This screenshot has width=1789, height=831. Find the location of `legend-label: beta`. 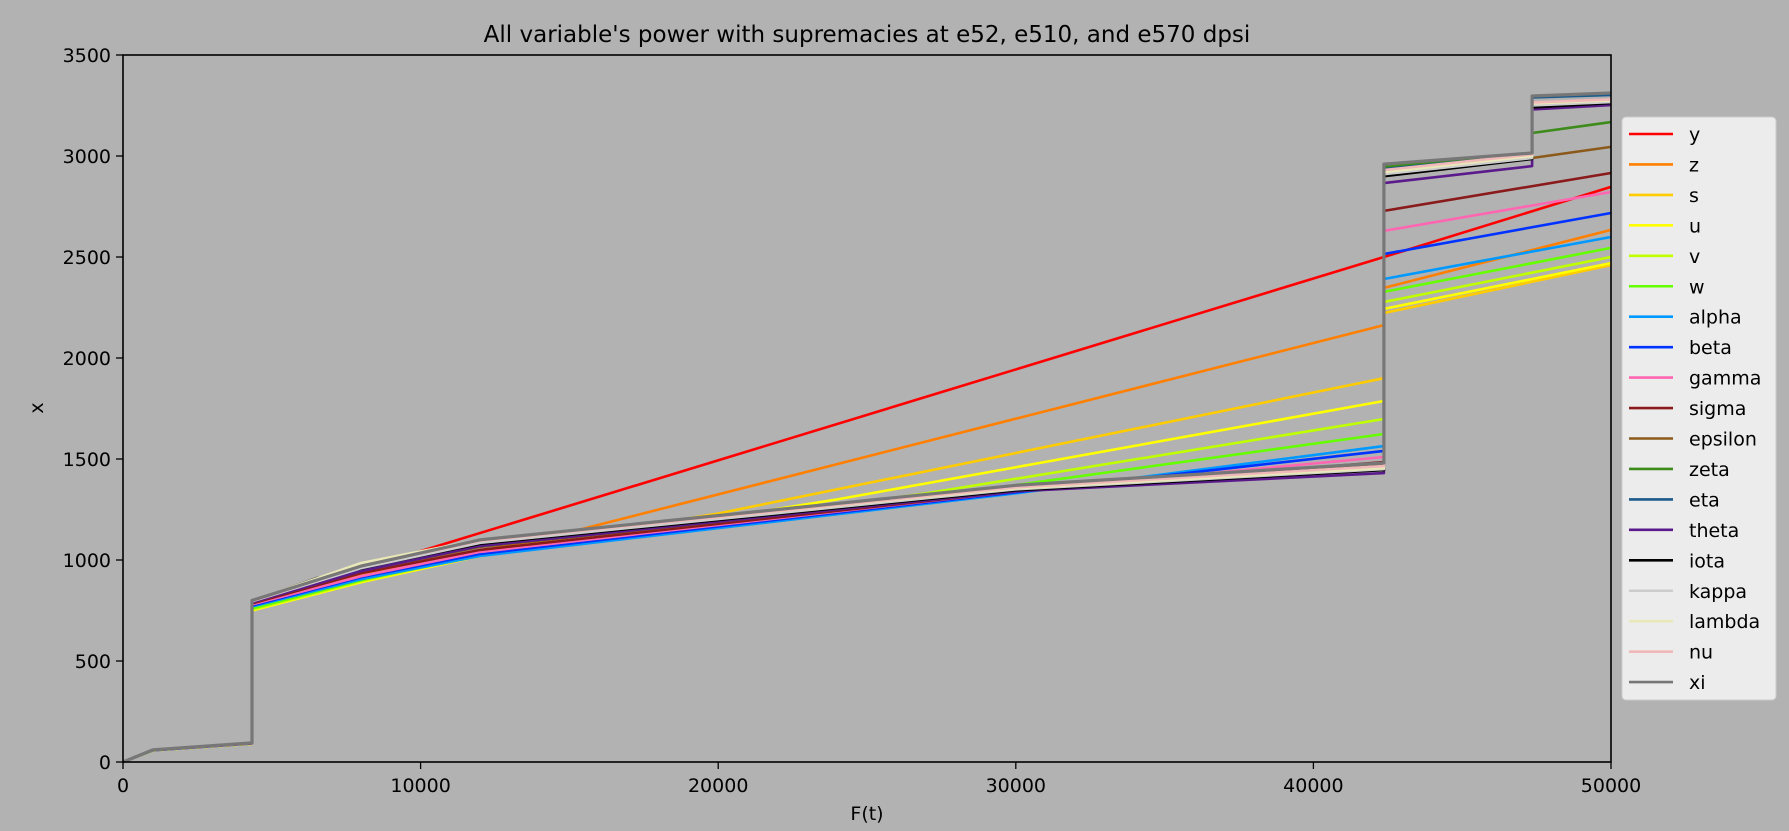

legend-label: beta is located at coordinates (1710, 348).